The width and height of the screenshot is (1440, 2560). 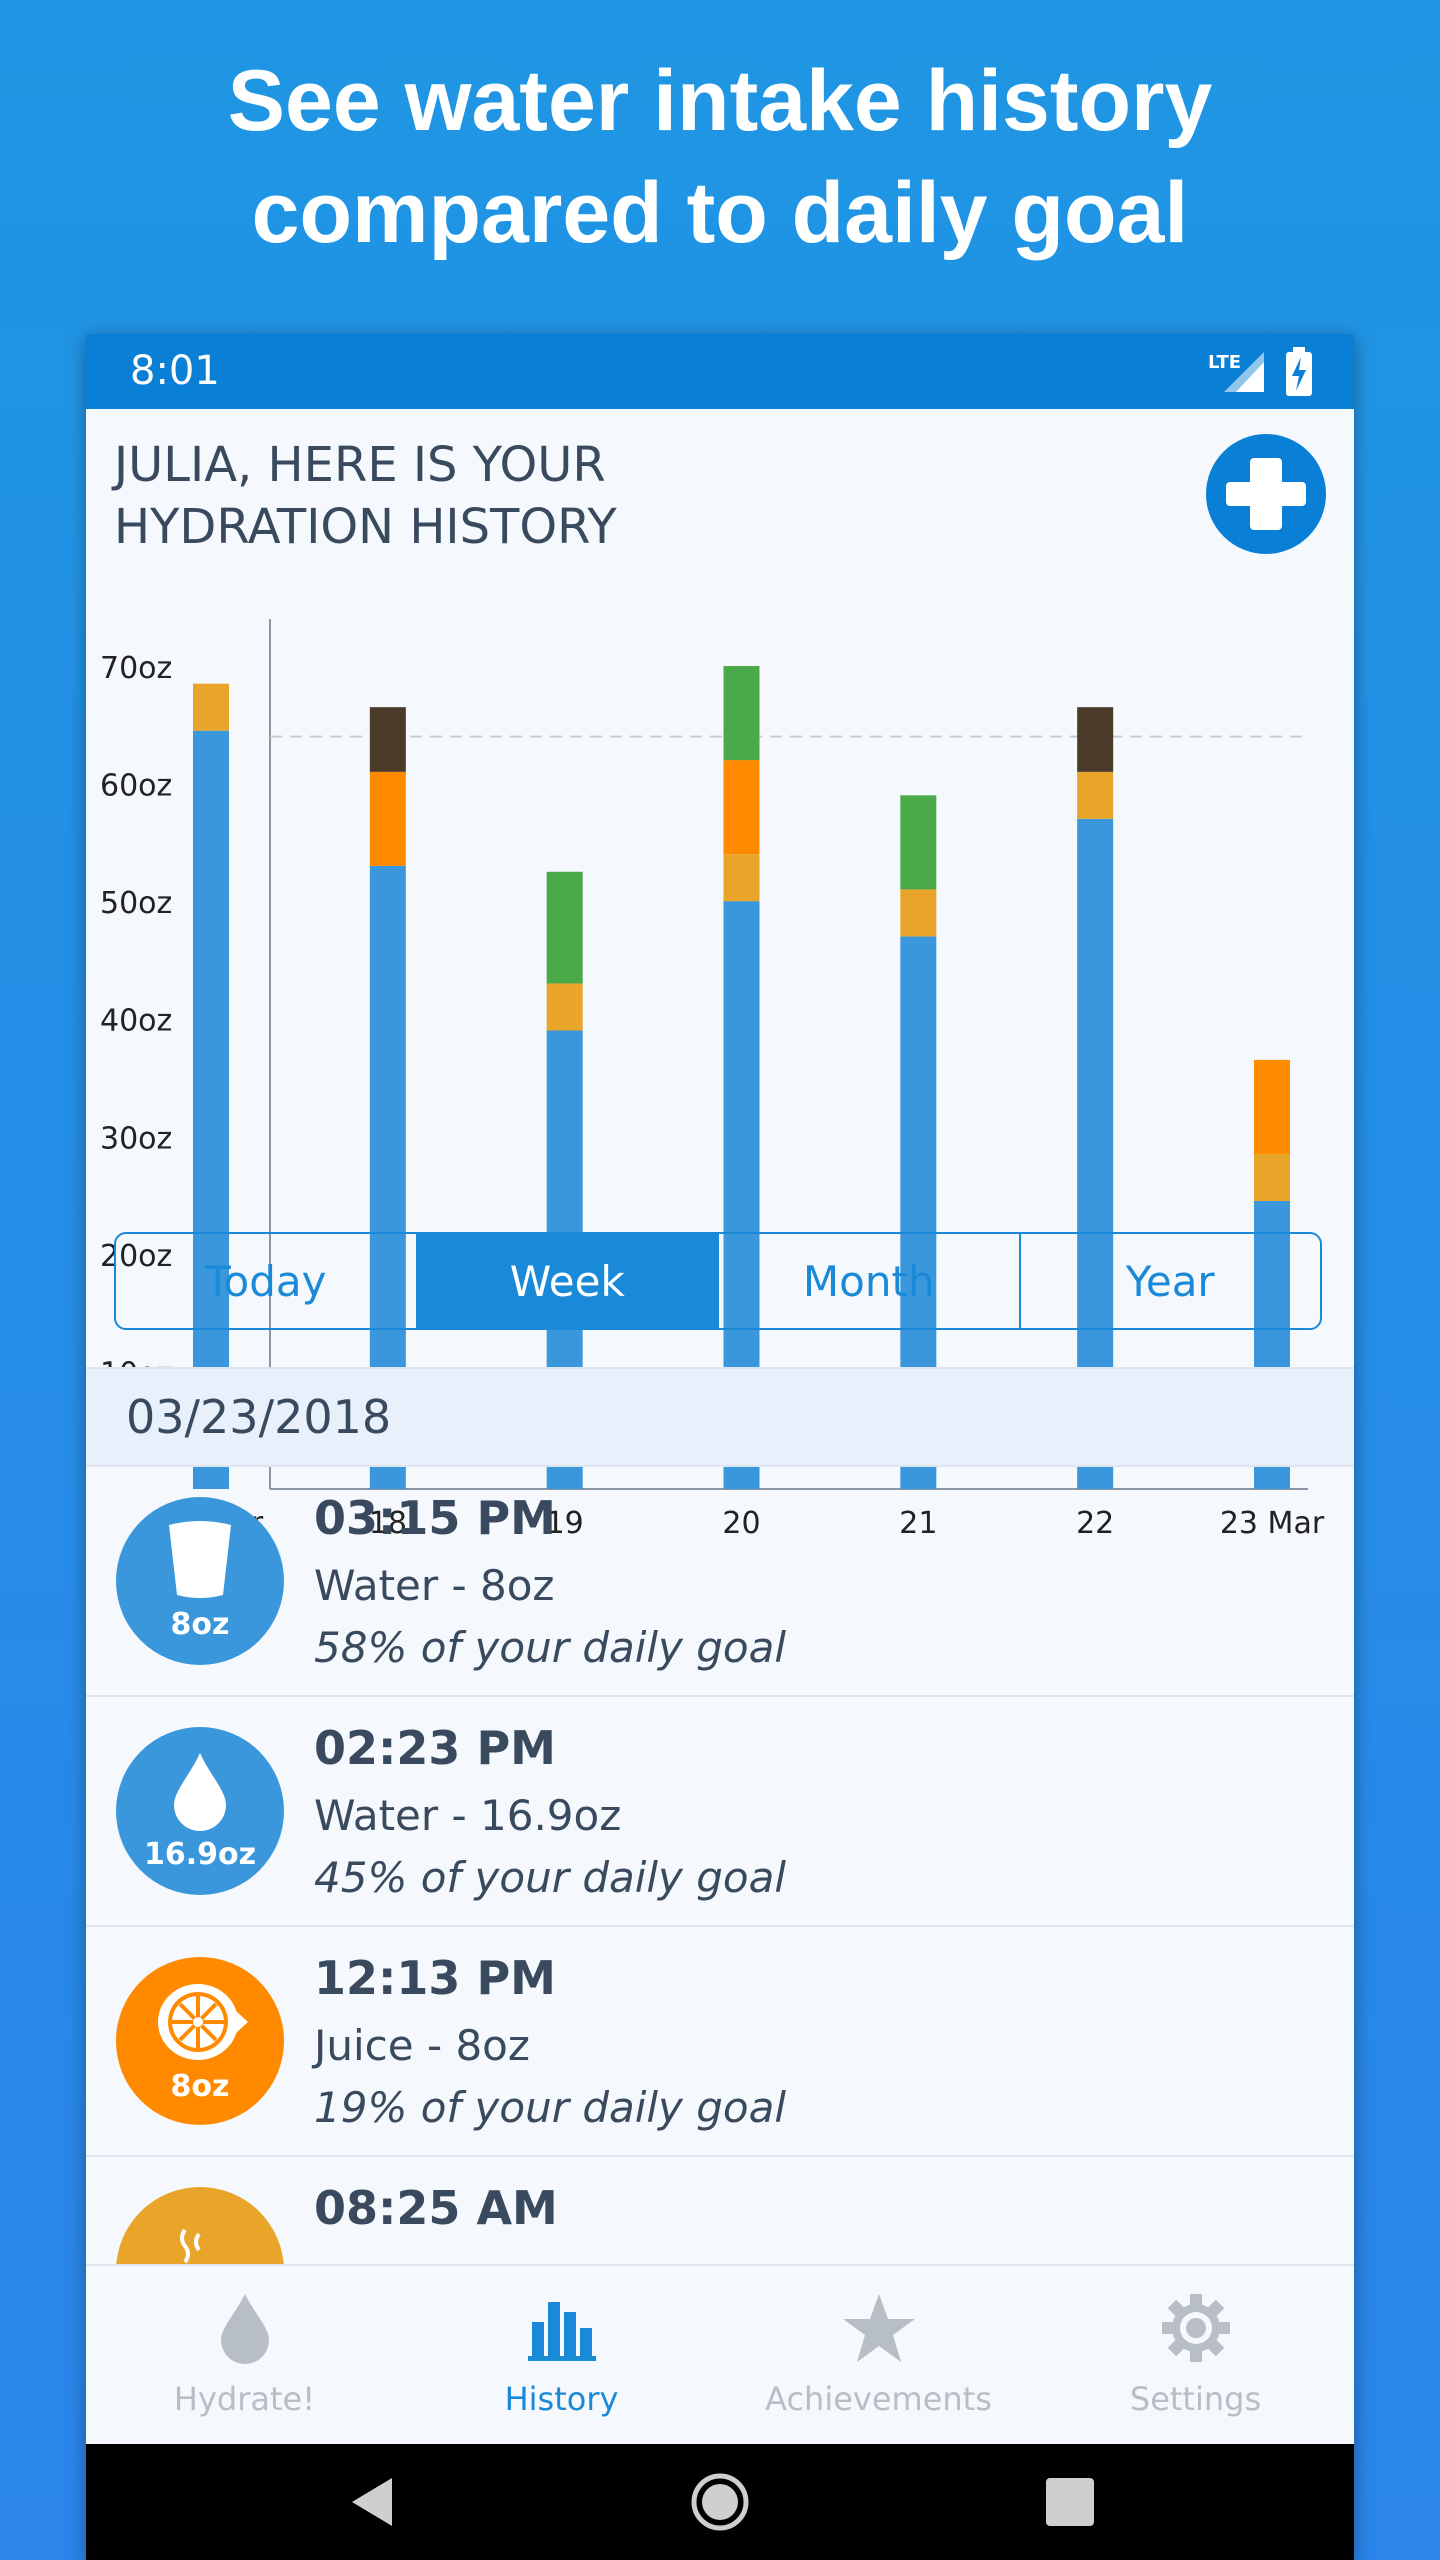 I want to click on promo-line-1: See water intake history, so click(x=720, y=101).